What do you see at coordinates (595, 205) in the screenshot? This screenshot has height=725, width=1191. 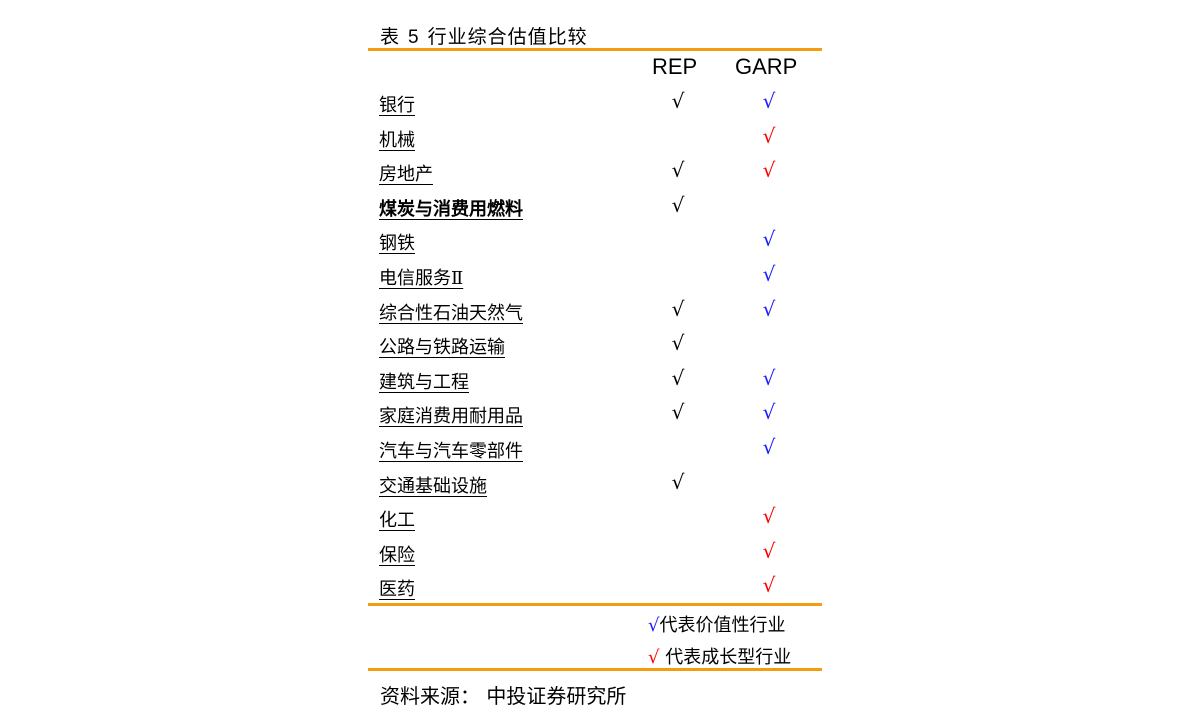 I see `table-row: 煤炭与消费用燃料 √` at bounding box center [595, 205].